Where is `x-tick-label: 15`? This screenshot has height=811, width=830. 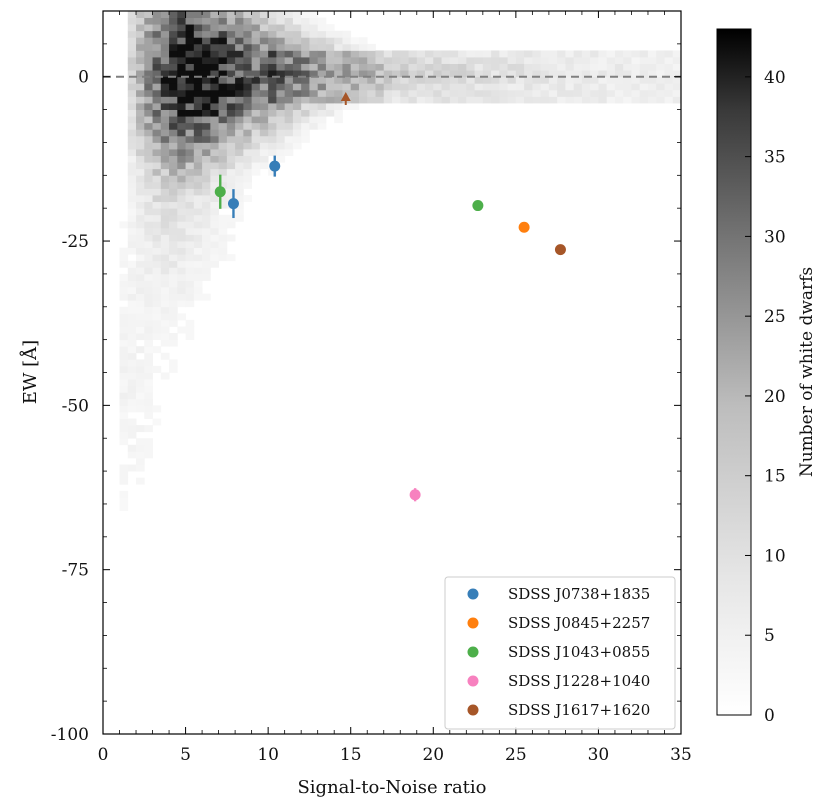
x-tick-label: 15 is located at coordinates (351, 755).